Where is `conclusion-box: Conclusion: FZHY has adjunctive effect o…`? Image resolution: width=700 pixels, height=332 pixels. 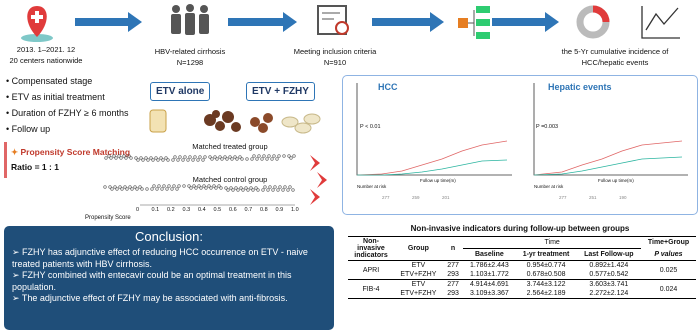
conclusion-box: Conclusion: FZHY has adjunctive effect o… is located at coordinates (169, 278).